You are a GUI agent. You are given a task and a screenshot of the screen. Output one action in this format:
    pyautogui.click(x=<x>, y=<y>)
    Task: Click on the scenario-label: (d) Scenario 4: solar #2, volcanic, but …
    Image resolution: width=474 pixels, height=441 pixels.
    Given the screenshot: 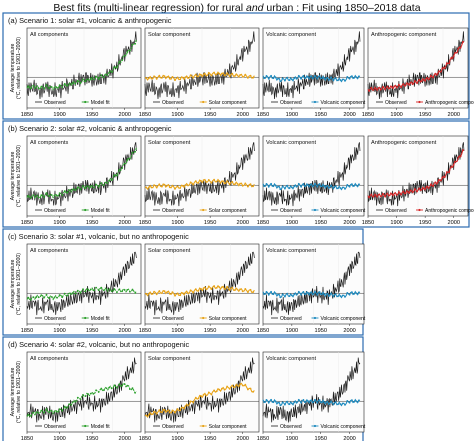 What is the action you would take?
    pyautogui.click(x=98, y=344)
    